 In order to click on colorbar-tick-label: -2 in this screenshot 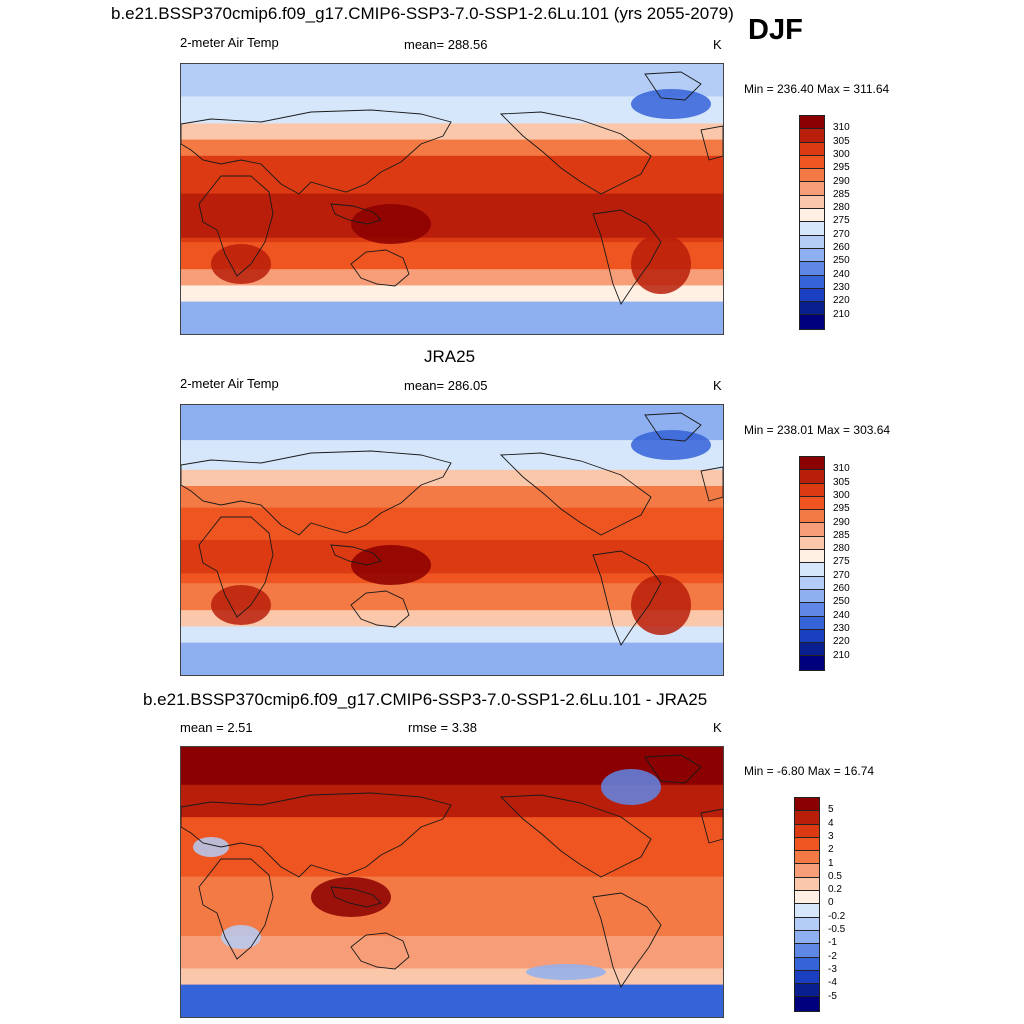, I will do `click(832, 956)`.